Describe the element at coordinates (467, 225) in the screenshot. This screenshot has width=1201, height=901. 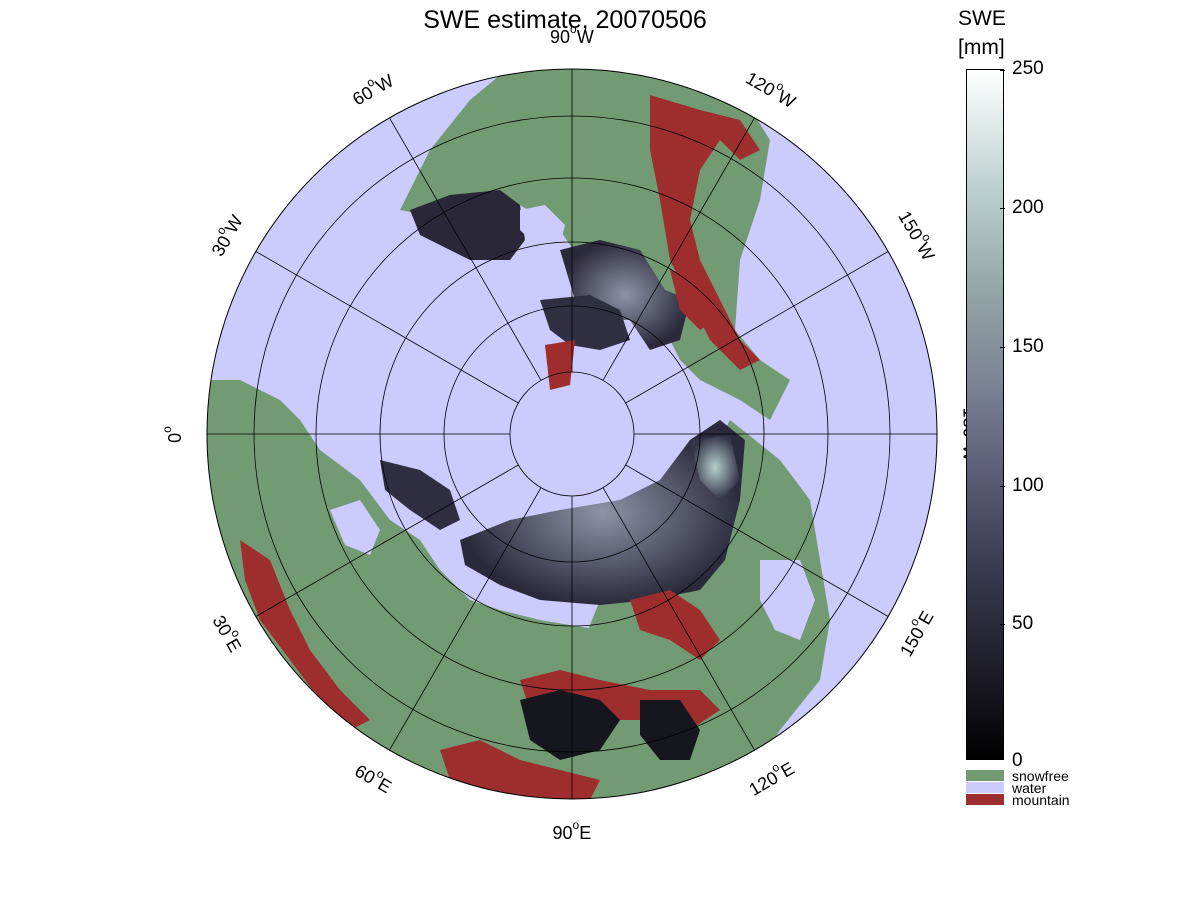
I see `greenland-snow` at that location.